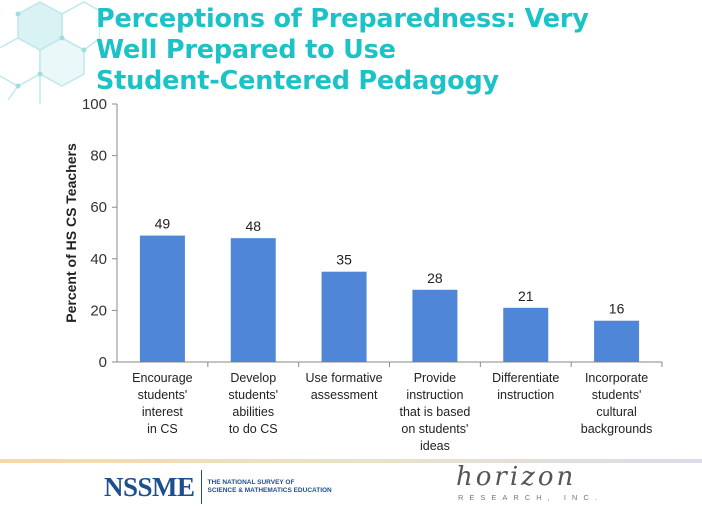 The image size is (702, 519). Describe the element at coordinates (297, 81) in the screenshot. I see `chart-title-line: Student-Centered Pedagogy` at that location.